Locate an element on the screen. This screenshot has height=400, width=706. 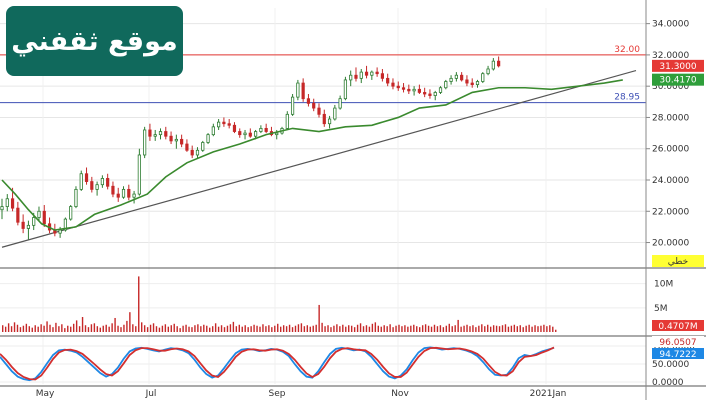
site-logo-text: موقع ثقفني is located at coordinates (94, 41).